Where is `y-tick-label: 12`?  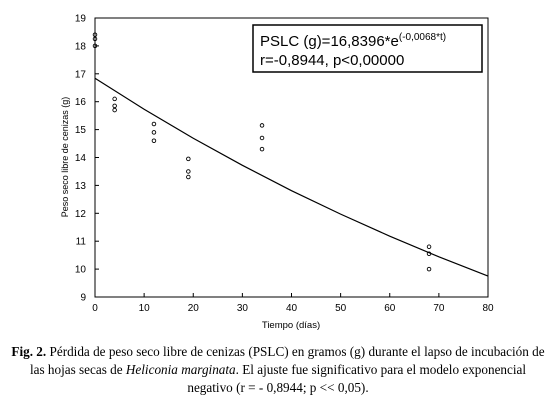
y-tick-label: 12 is located at coordinates (81, 214).